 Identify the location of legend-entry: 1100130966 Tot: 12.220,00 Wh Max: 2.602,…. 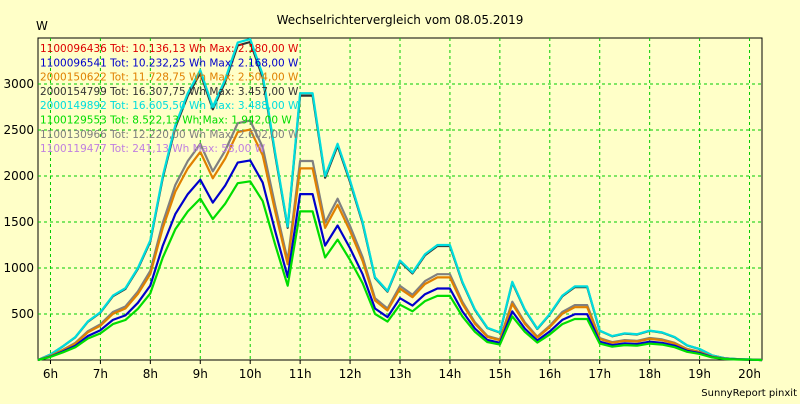
(169, 135).